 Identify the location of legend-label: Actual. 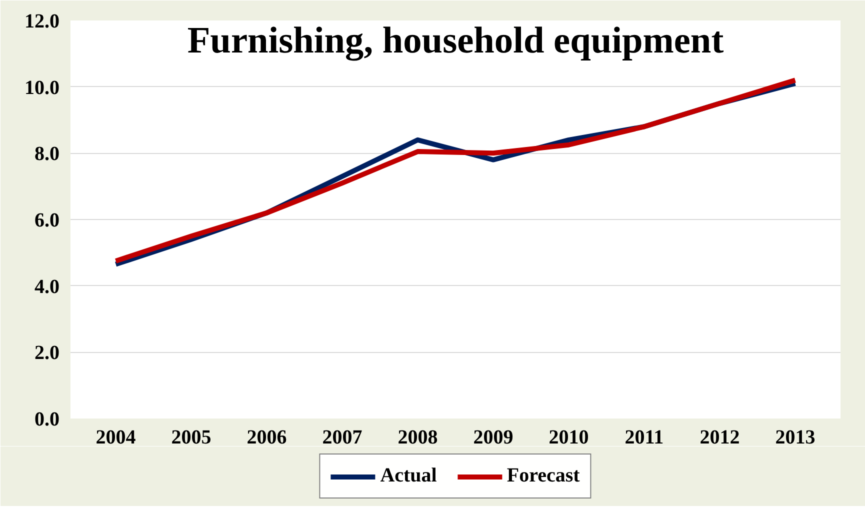
(408, 476).